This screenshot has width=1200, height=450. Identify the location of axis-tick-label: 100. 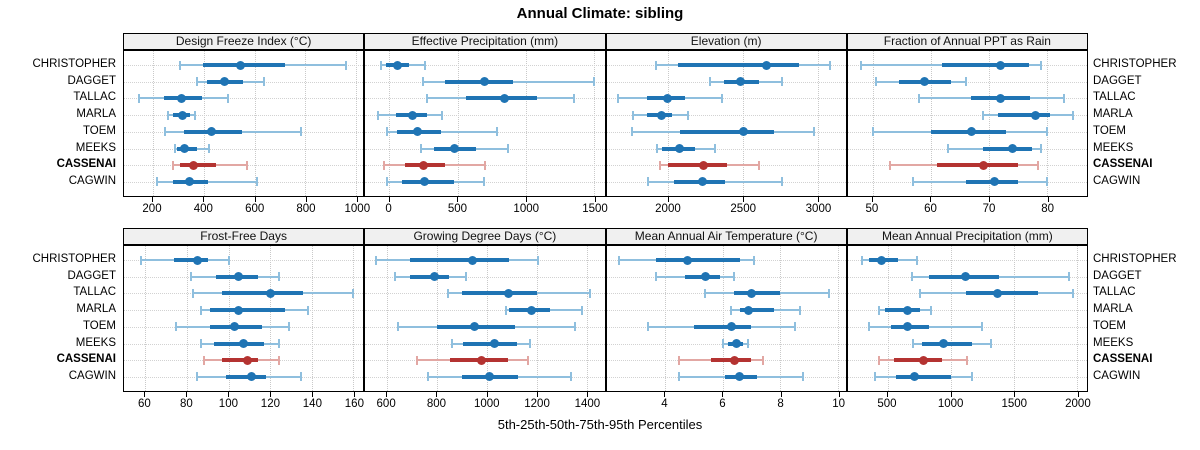
(228, 404).